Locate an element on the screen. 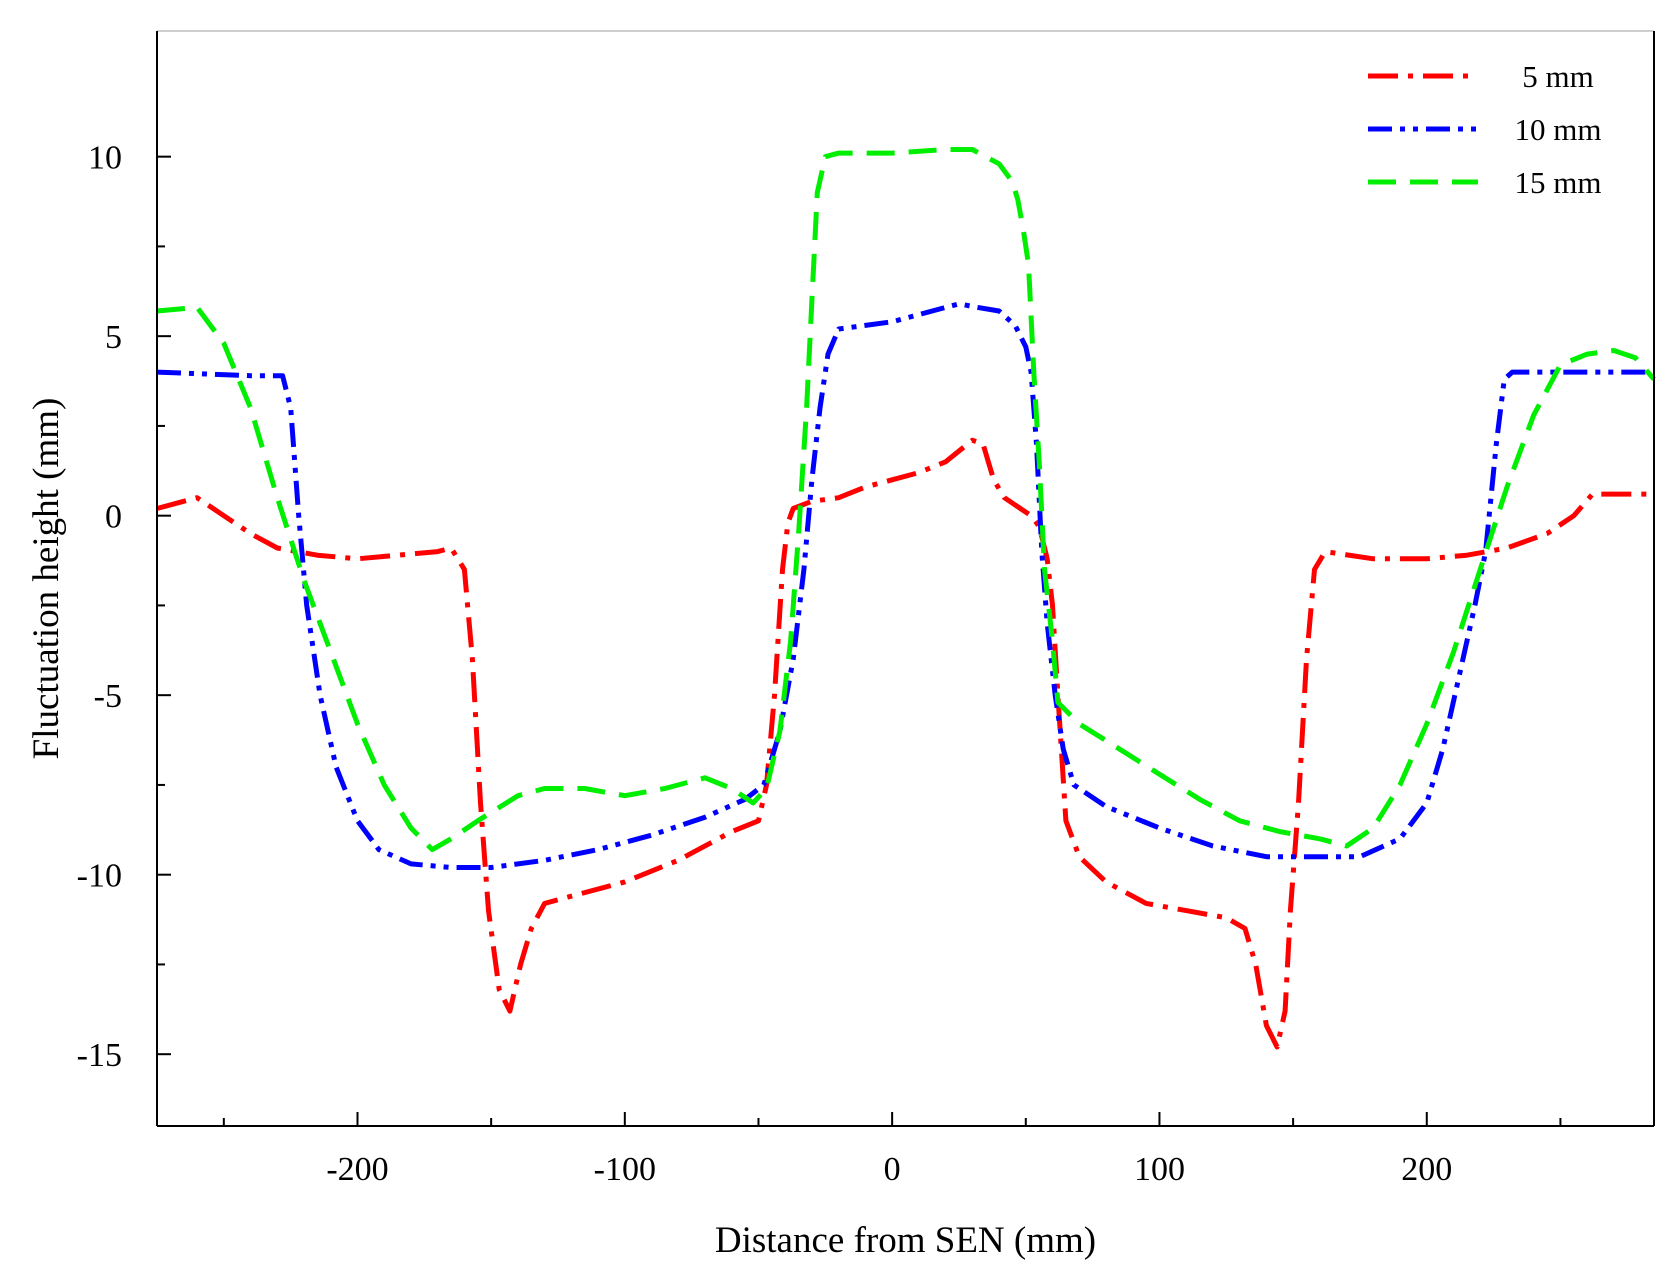  legend-label: 10 mm is located at coordinates (1558, 129).